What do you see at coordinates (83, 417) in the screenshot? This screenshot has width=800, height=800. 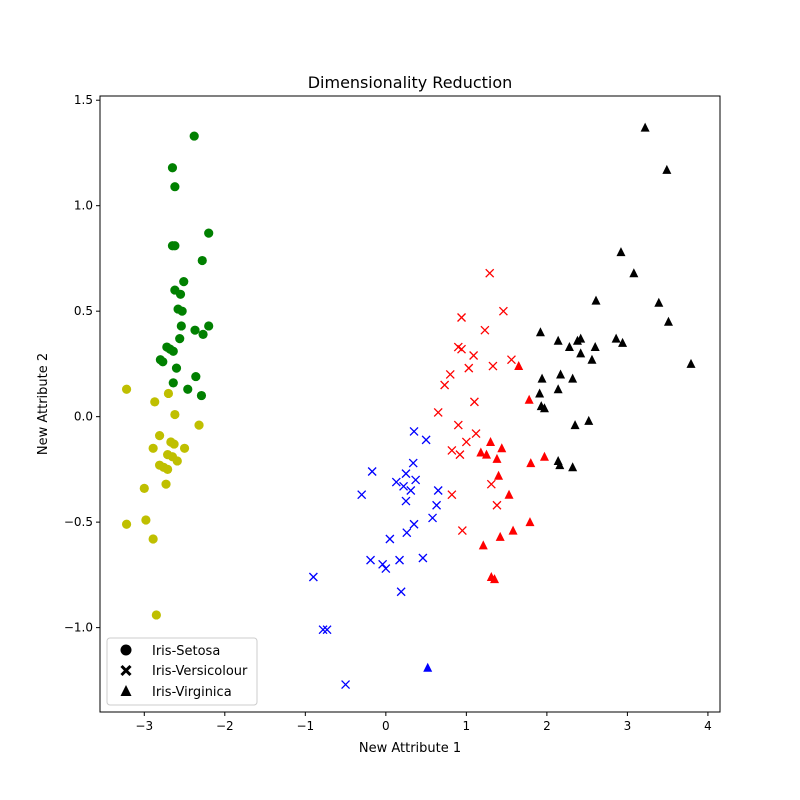 I see `y-tick-label-2: 0.0` at bounding box center [83, 417].